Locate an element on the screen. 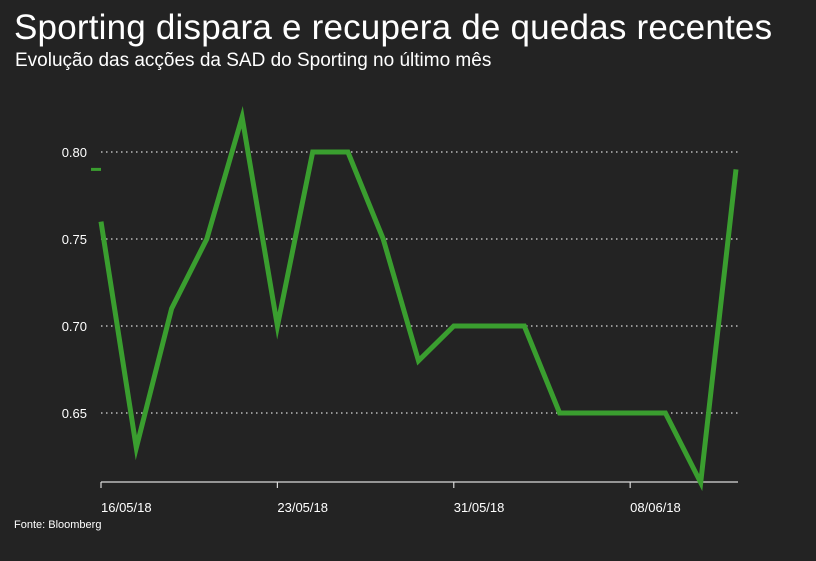  x-tick-label: 16/05/18 is located at coordinates (126, 507).